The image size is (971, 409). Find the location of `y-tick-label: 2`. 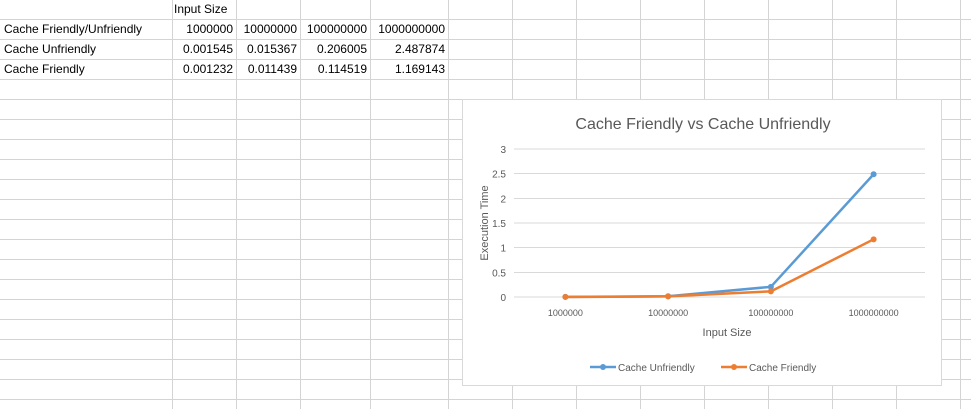

y-tick-label: 2 is located at coordinates (503, 199).